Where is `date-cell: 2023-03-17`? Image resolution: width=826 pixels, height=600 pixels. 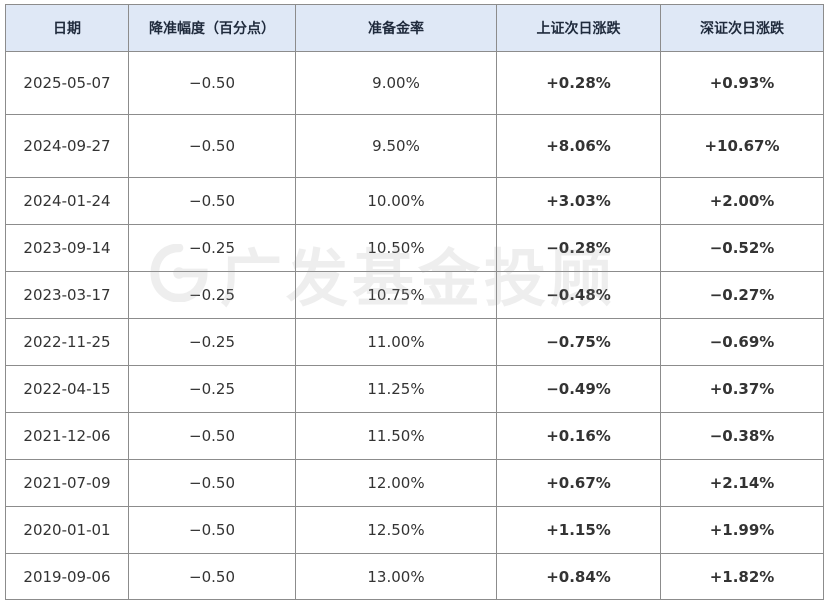
date-cell: 2023-03-17 is located at coordinates (67, 295).